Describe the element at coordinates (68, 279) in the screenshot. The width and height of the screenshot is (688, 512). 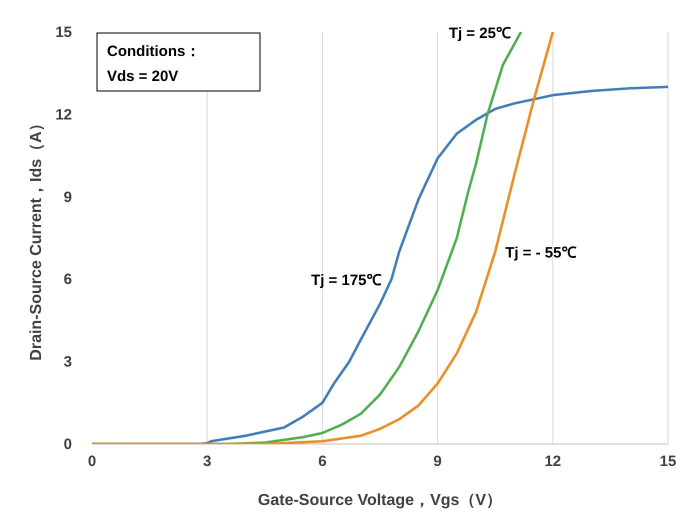
I see `y-tick-label: 6` at that location.